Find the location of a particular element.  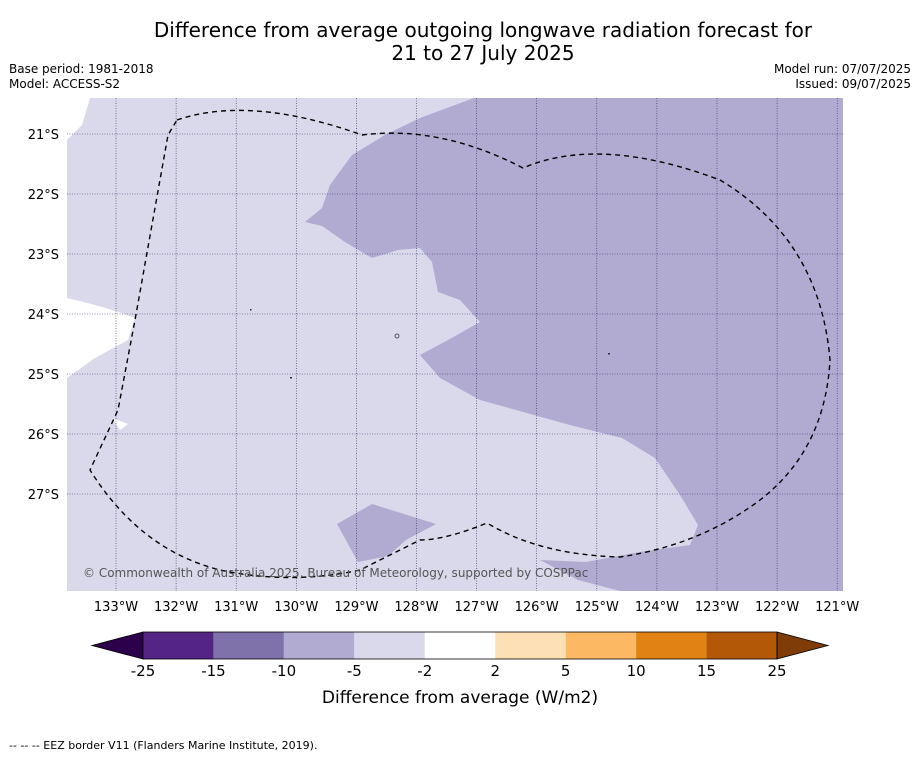

colorbar-tick-label: -15 is located at coordinates (213, 671).